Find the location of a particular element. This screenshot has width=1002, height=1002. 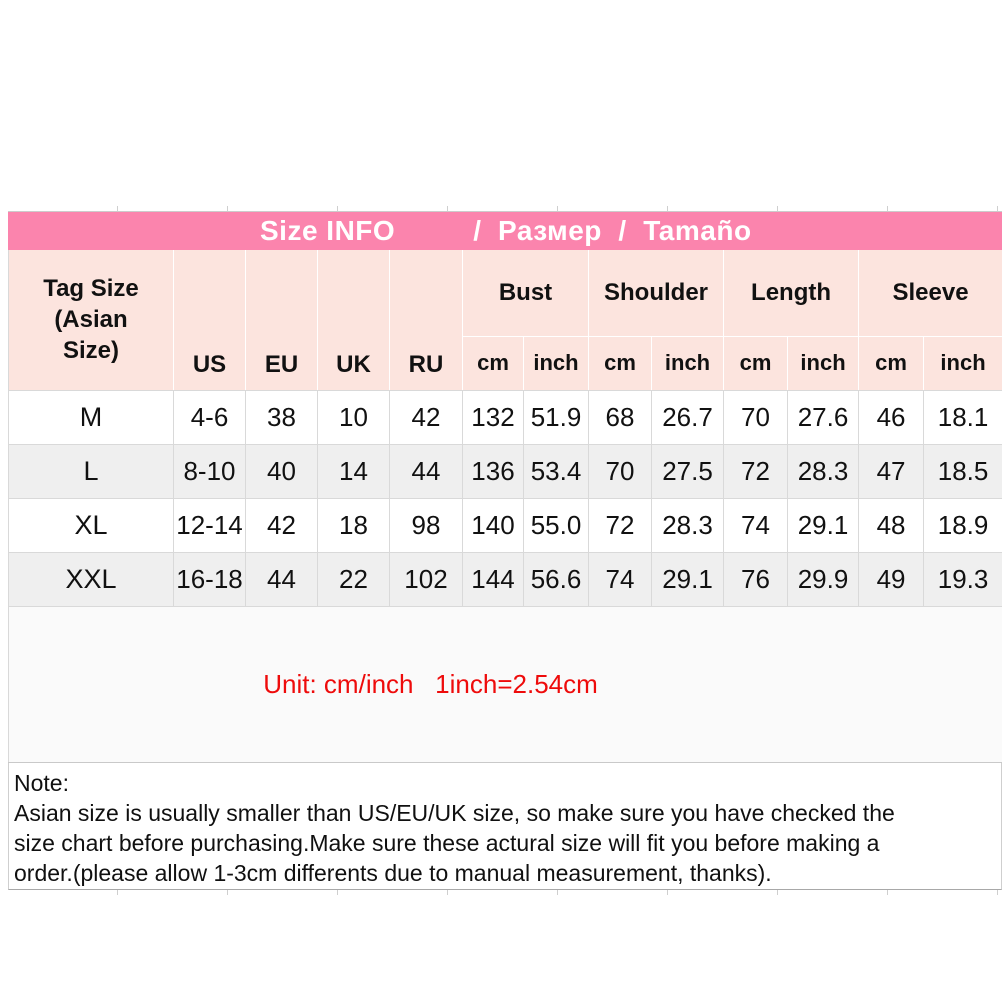

header-unit-row: cm inch cm inch cm inch cm inch is located at coordinates (505, 363).